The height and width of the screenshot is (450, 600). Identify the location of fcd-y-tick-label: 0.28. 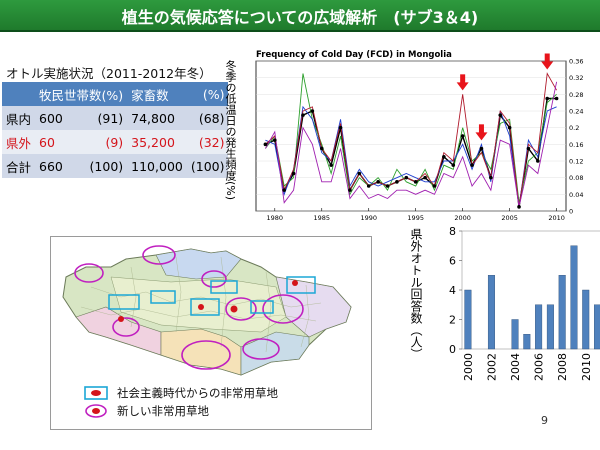
(576, 95).